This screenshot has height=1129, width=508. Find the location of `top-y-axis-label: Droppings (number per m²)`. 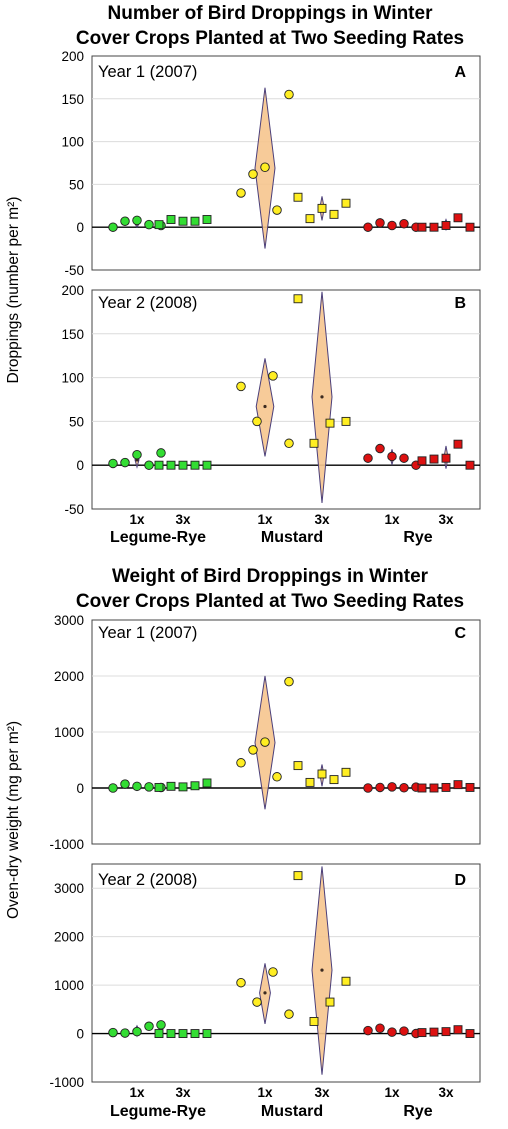

top-y-axis-label: Droppings (number per m²) is located at coordinates (13, 290).